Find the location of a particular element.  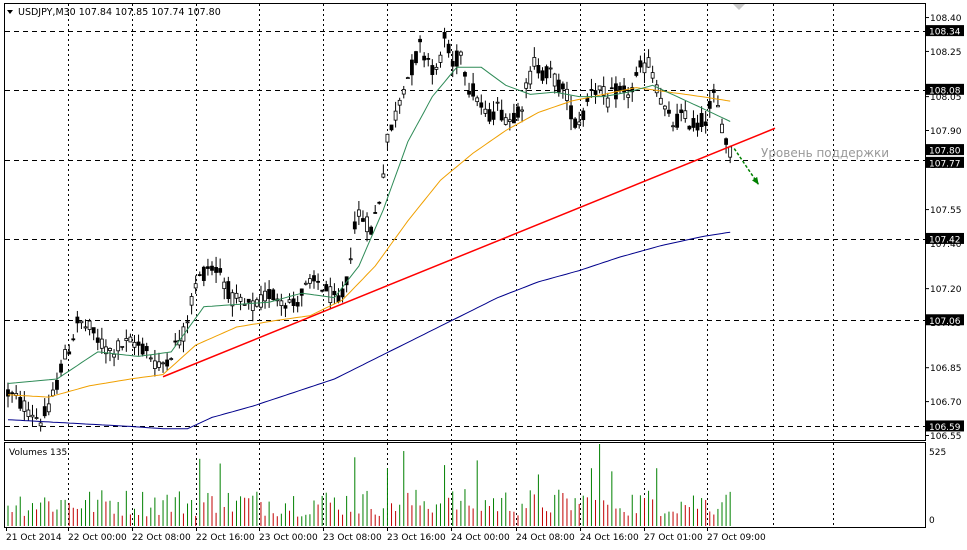

price-label: 107.80 is located at coordinates (945, 152).